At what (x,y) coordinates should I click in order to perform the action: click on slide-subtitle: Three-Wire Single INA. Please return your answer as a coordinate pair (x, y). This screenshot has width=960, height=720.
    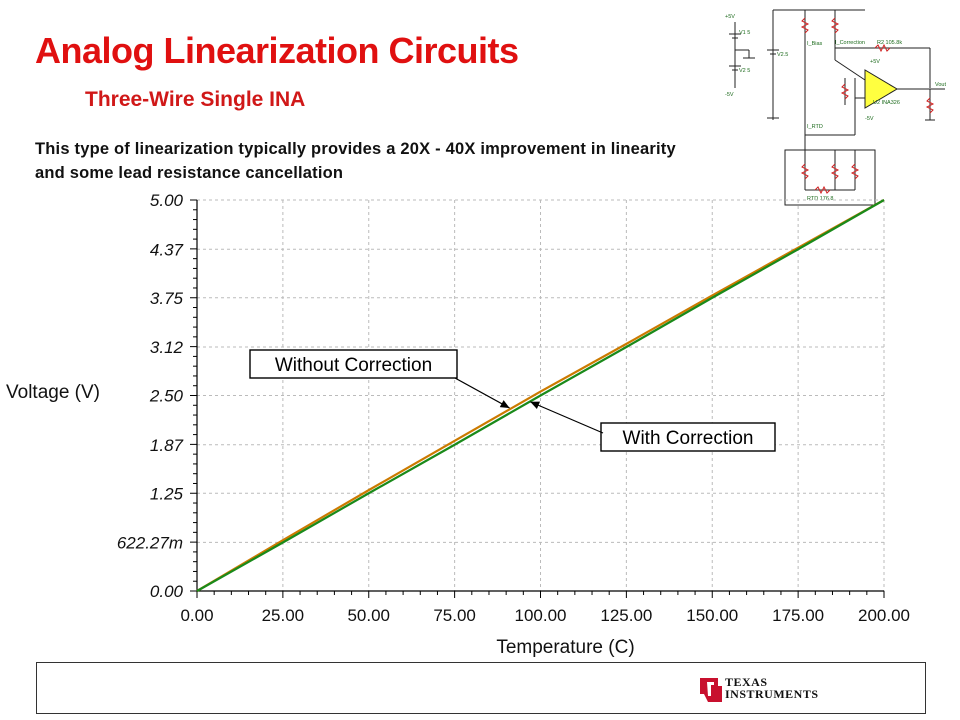
    Looking at the image, I should click on (195, 99).